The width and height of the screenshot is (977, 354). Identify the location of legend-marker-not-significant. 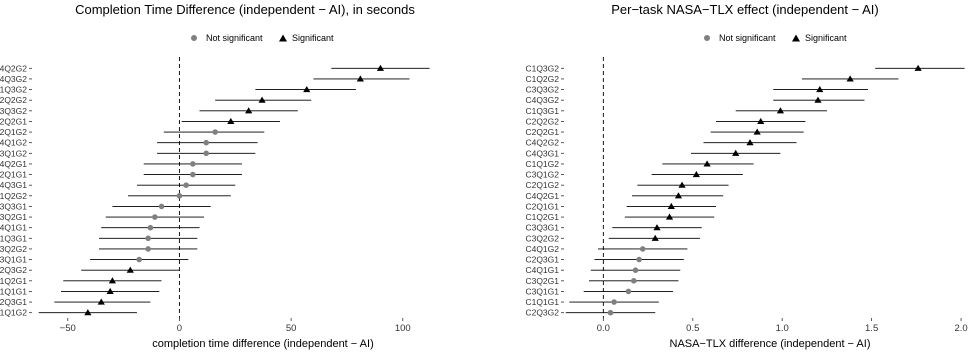
(194, 38).